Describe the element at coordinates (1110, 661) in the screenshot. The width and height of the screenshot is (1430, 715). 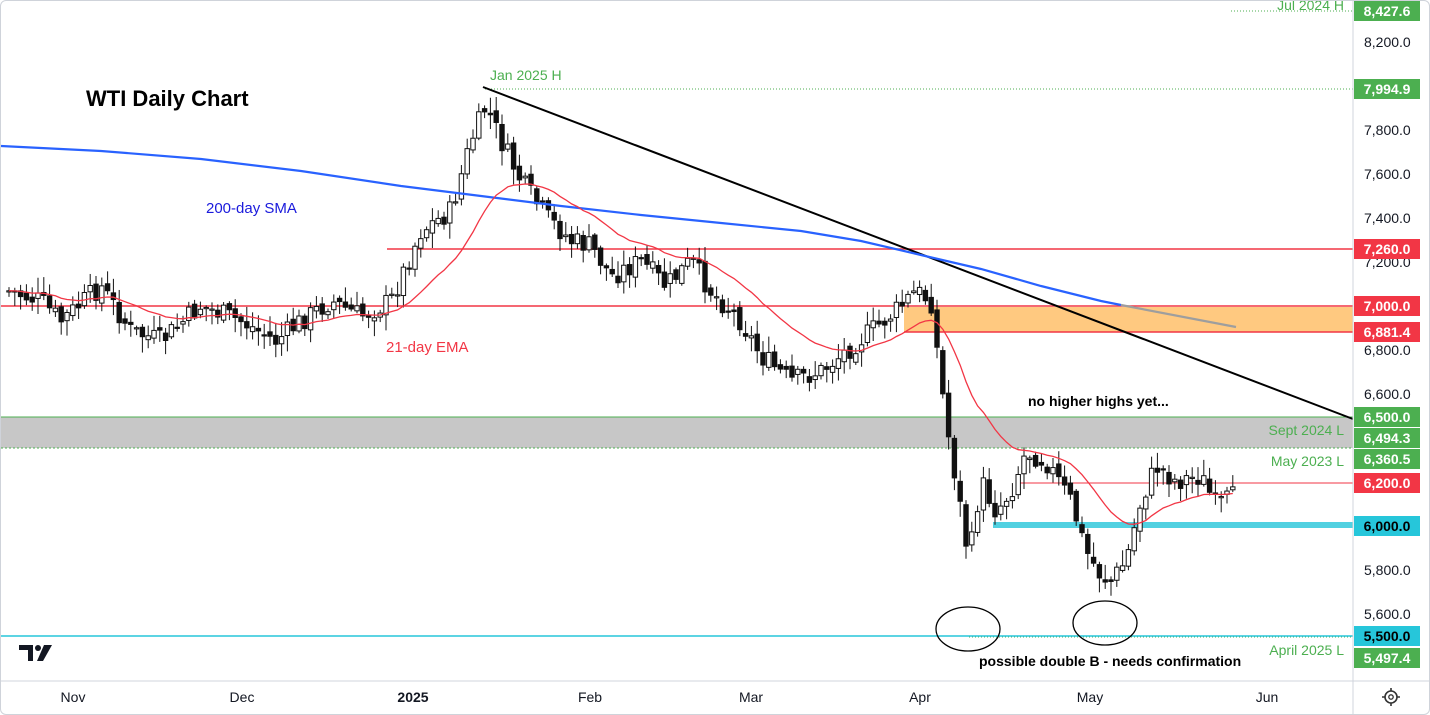
I see `double-bottom-annotation: possible double B - needs confirmation` at that location.